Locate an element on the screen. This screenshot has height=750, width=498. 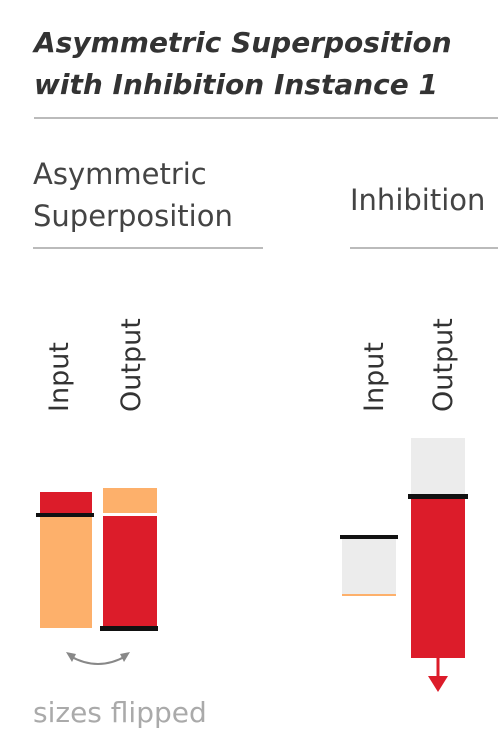
title-line: Asymmetric Superposition is located at coordinates (242, 42).